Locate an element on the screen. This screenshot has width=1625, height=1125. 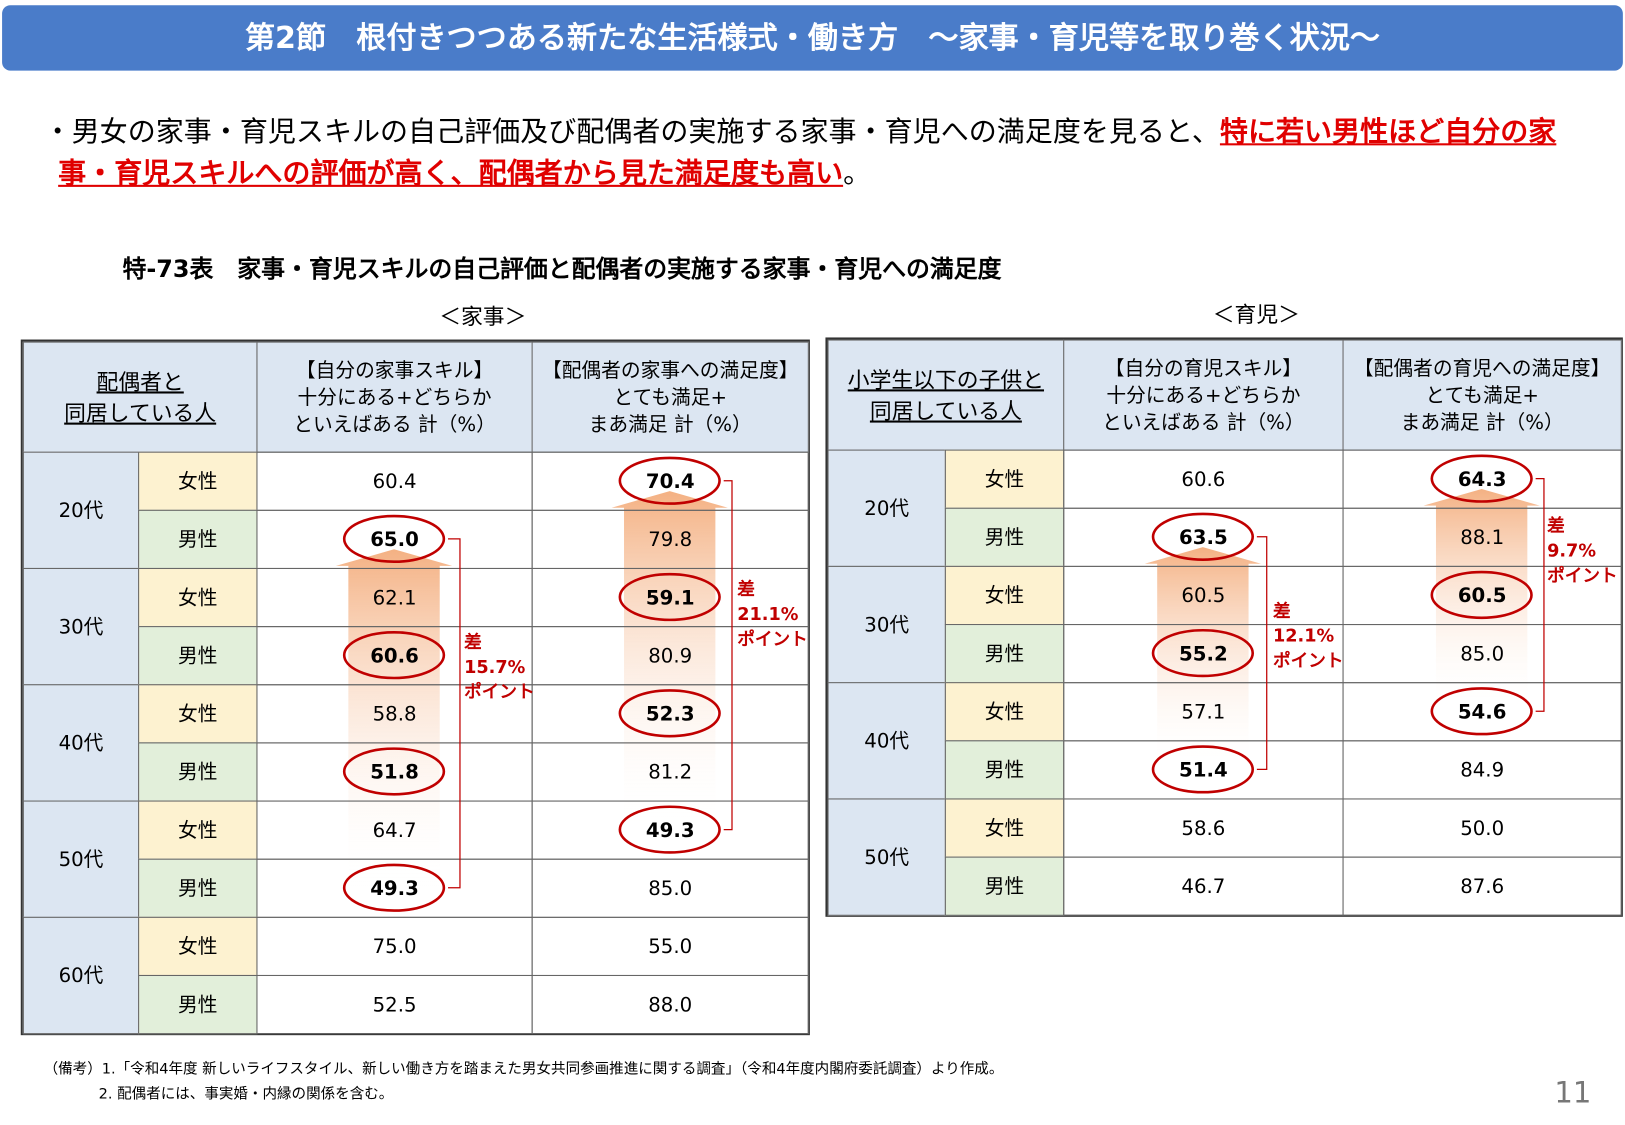
table-title: 特-73表 家事・育児スキルの自己評価と配偶者の実施する家事・育児への満足度 is located at coordinates (562, 270).